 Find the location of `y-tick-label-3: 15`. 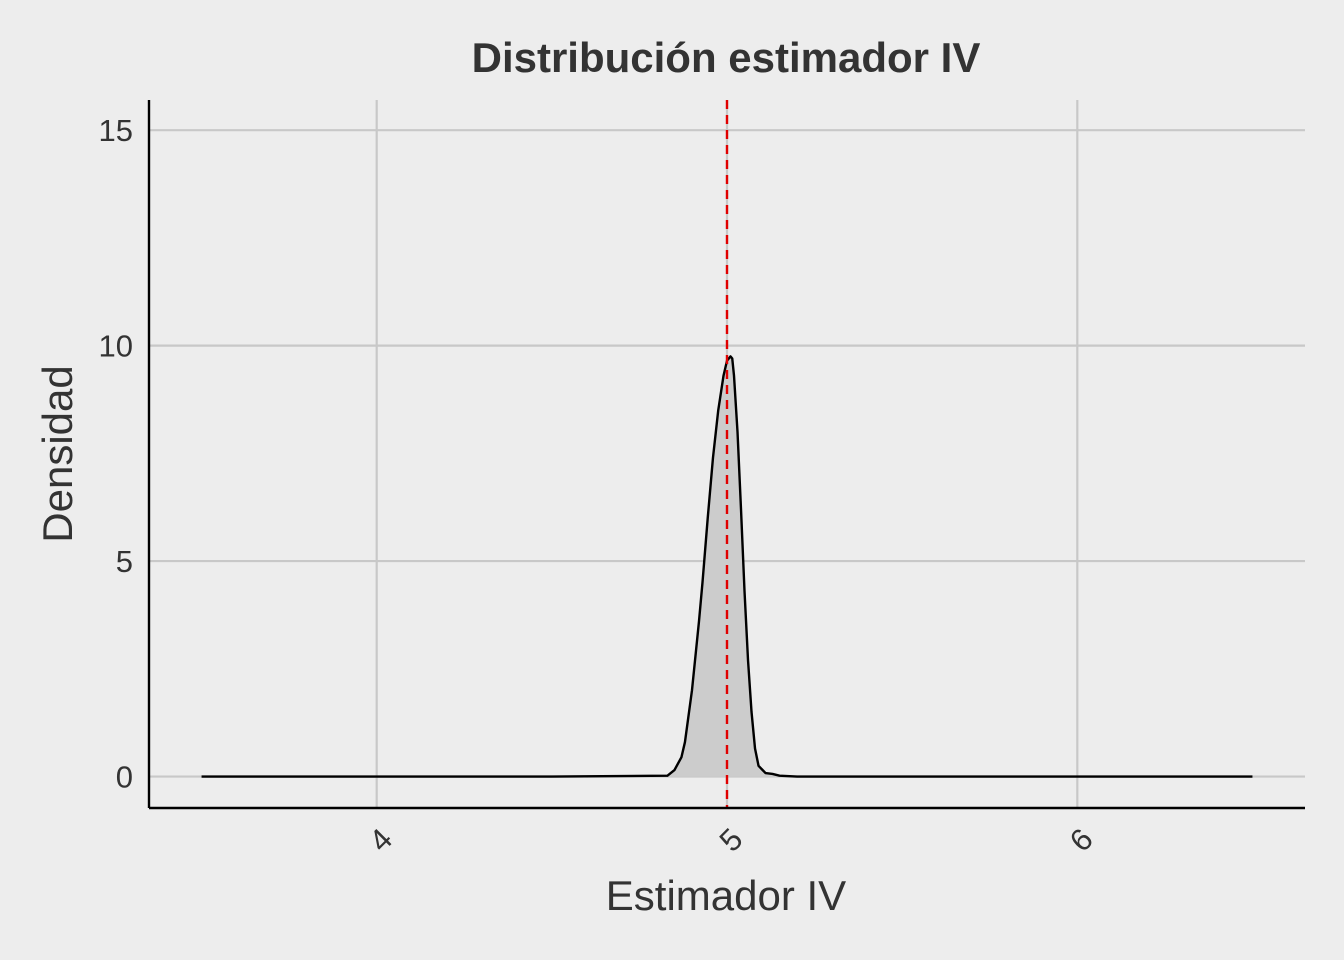

y-tick-label-3: 15 is located at coordinates (116, 130).